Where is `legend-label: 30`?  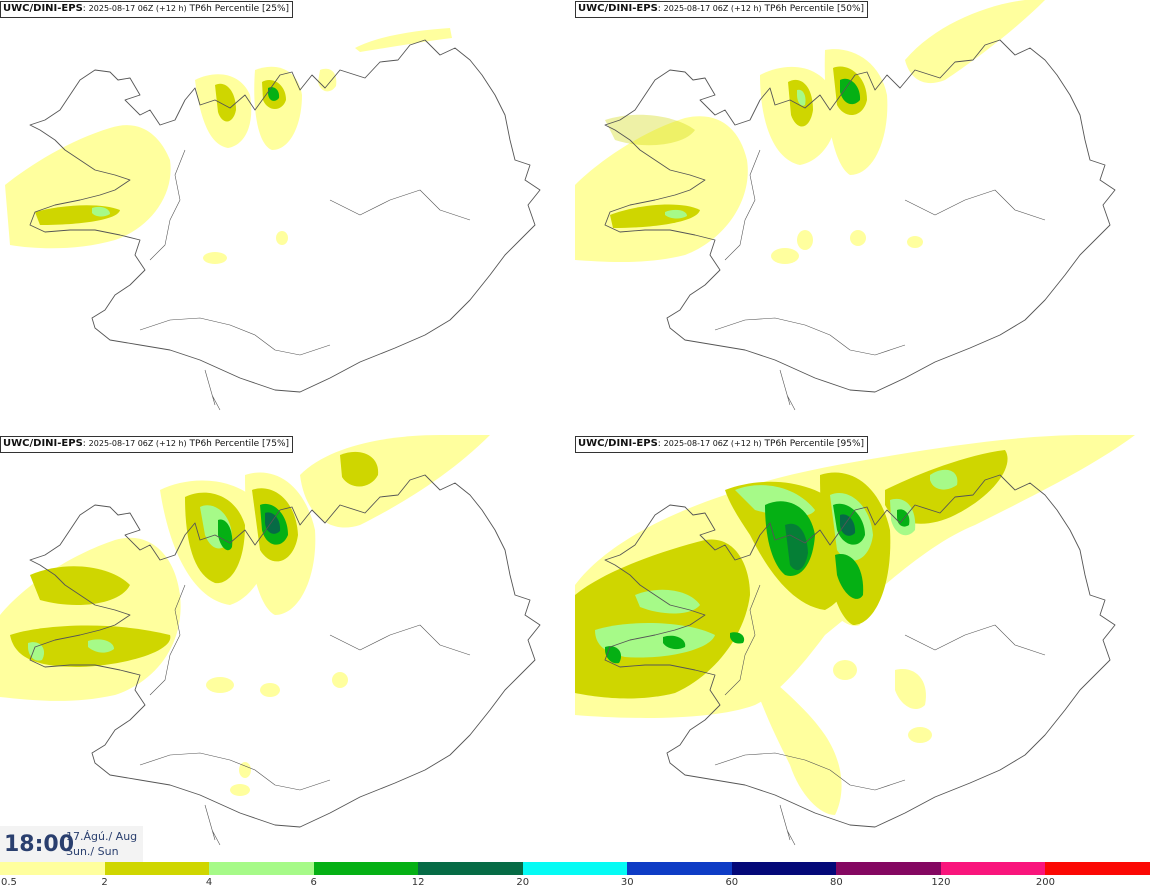
legend-label: 30 is located at coordinates (627, 882).